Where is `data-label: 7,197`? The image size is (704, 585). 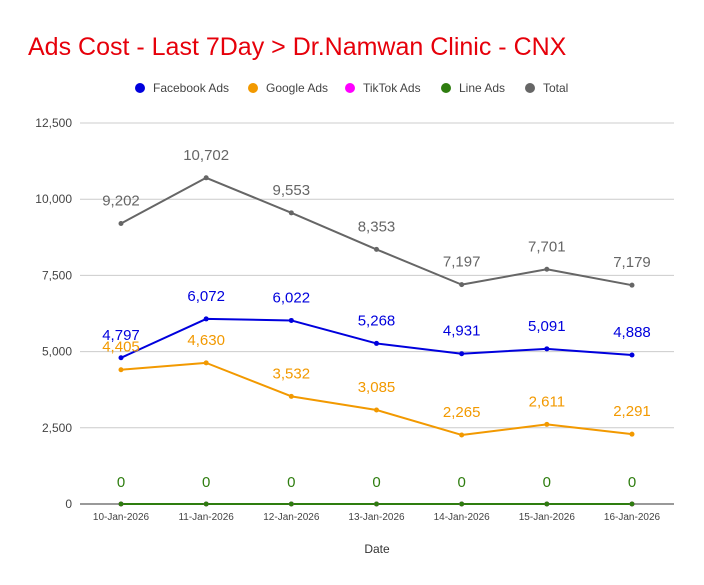 data-label: 7,197 is located at coordinates (462, 262).